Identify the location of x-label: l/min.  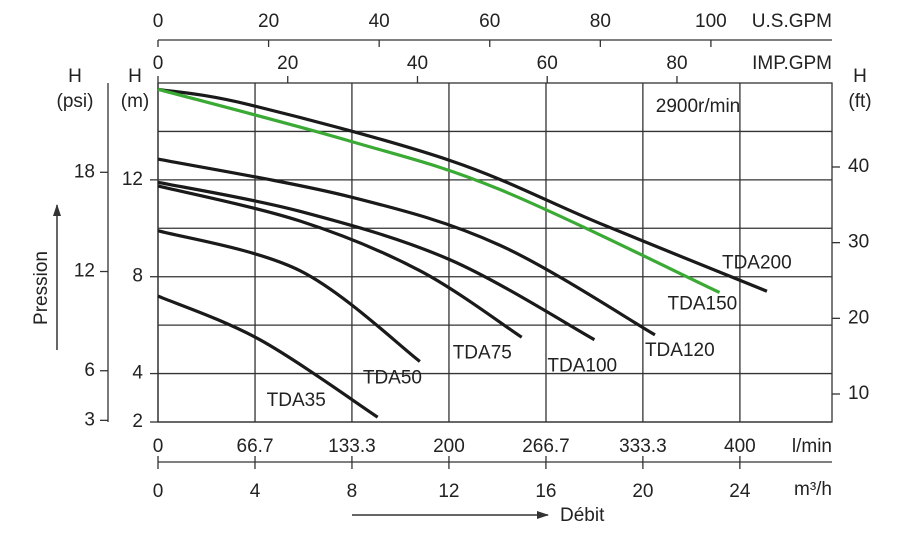
(812, 446).